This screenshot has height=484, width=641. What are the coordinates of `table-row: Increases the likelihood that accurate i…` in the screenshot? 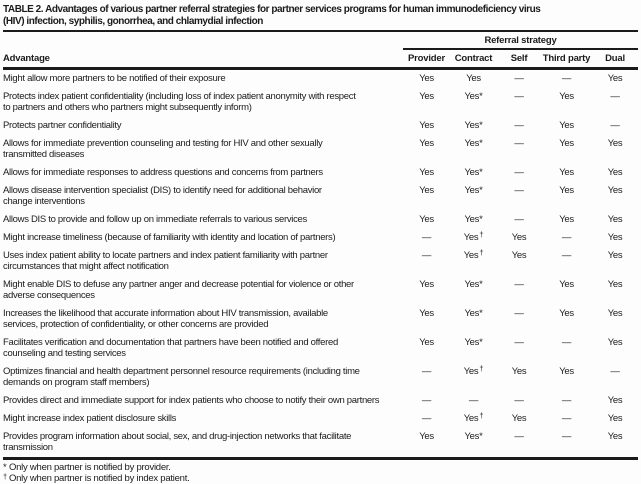 It's located at (320, 319).